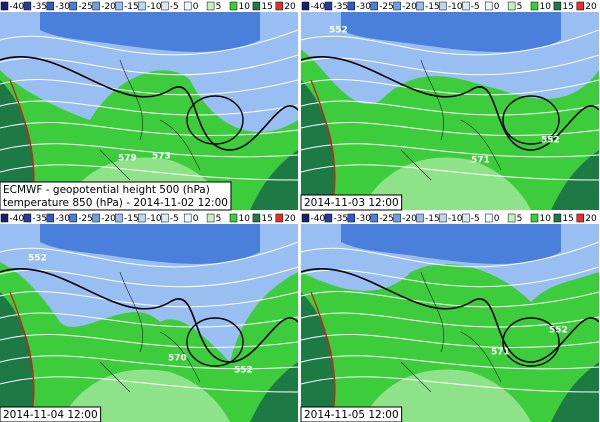 This screenshot has width=600, height=422. Describe the element at coordinates (115, 203) in the screenshot. I see `caption-text: temperature 850 (hPa) - 2014-11-02 12:00` at that location.